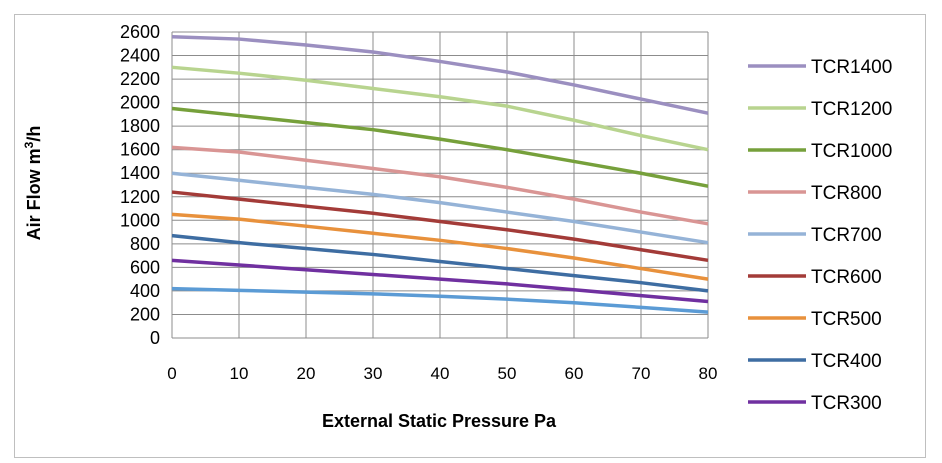 This screenshot has height=463, width=942. What do you see at coordinates (140, 126) in the screenshot?
I see `y-tick-label: 1800` at bounding box center [140, 126].